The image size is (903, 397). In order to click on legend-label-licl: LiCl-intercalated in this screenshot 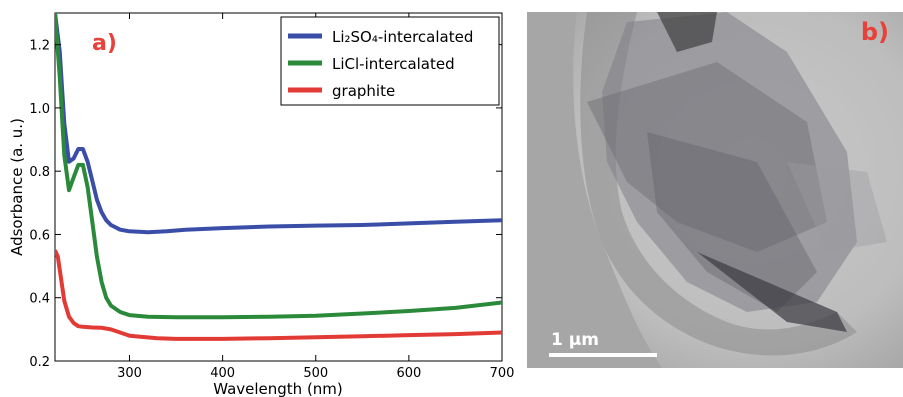, I will do `click(393, 64)`.